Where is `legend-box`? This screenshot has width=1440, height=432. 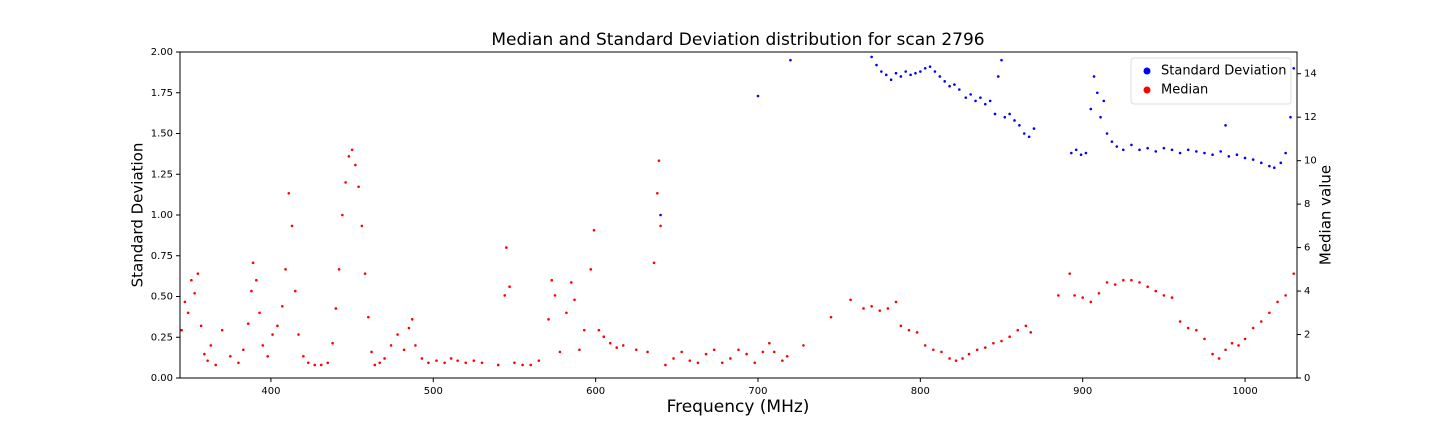
legend-box is located at coordinates (1211, 81).